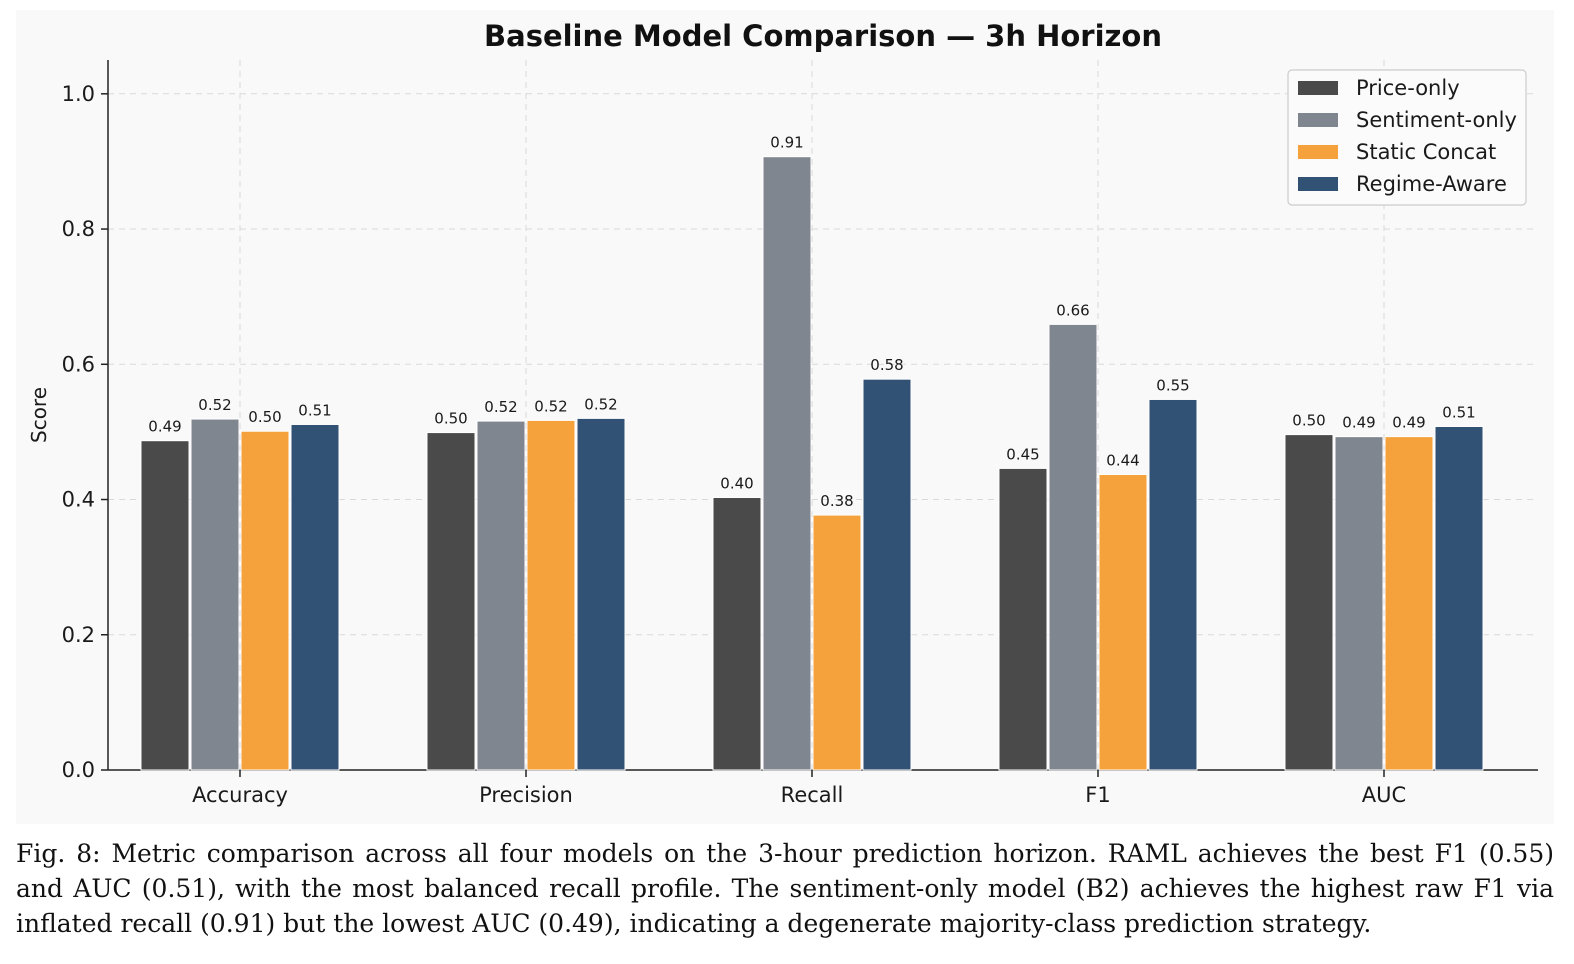  What do you see at coordinates (887, 574) in the screenshot?
I see `bar-regime-aware-recall` at bounding box center [887, 574].